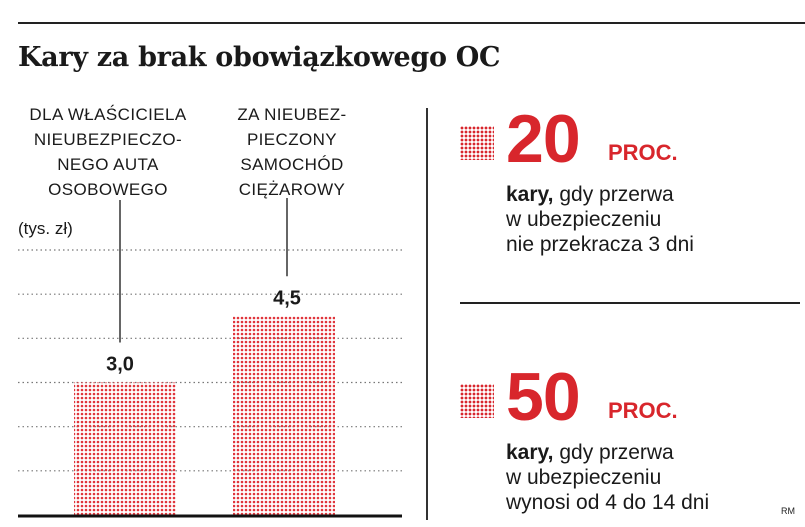 Image resolution: width=805 pixels, height=527 pixels. I want to click on value-label-passenger-car: 3,0, so click(120, 365).